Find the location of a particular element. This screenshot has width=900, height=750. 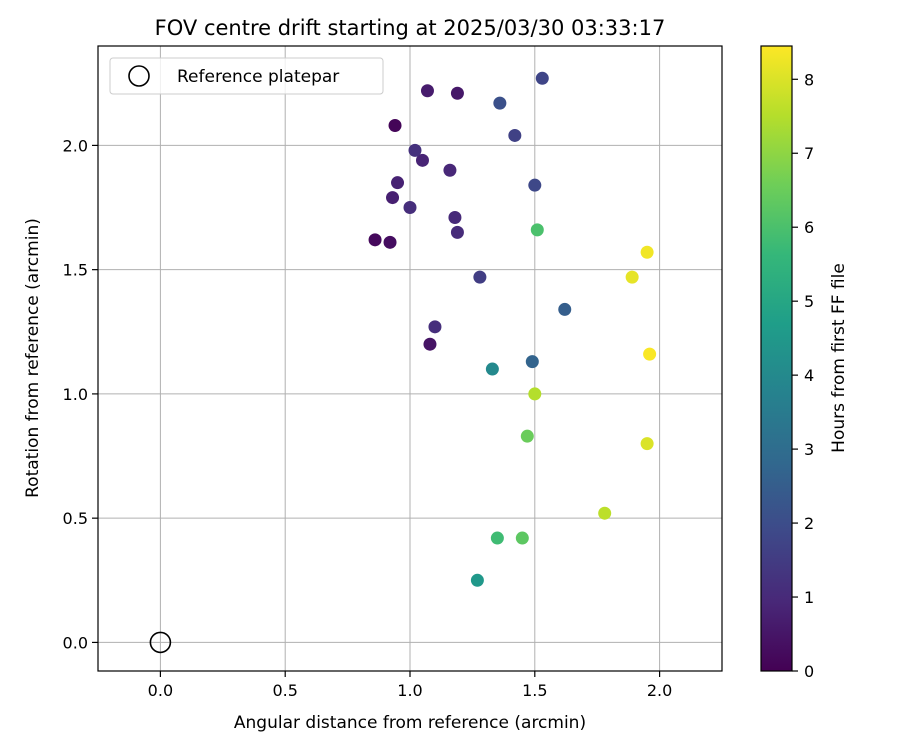

colorbar-tick-label: 2 is located at coordinates (809, 523).